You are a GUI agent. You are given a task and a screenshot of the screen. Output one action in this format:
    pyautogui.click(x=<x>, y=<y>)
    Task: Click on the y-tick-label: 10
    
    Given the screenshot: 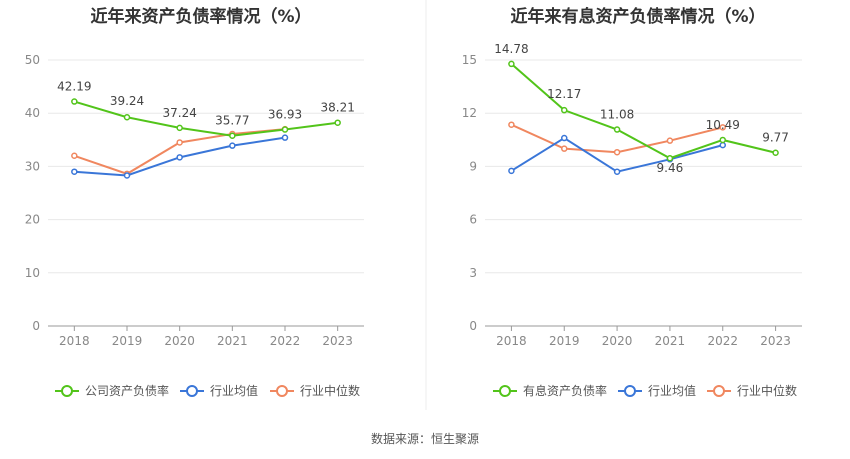 What is the action you would take?
    pyautogui.click(x=32, y=273)
    